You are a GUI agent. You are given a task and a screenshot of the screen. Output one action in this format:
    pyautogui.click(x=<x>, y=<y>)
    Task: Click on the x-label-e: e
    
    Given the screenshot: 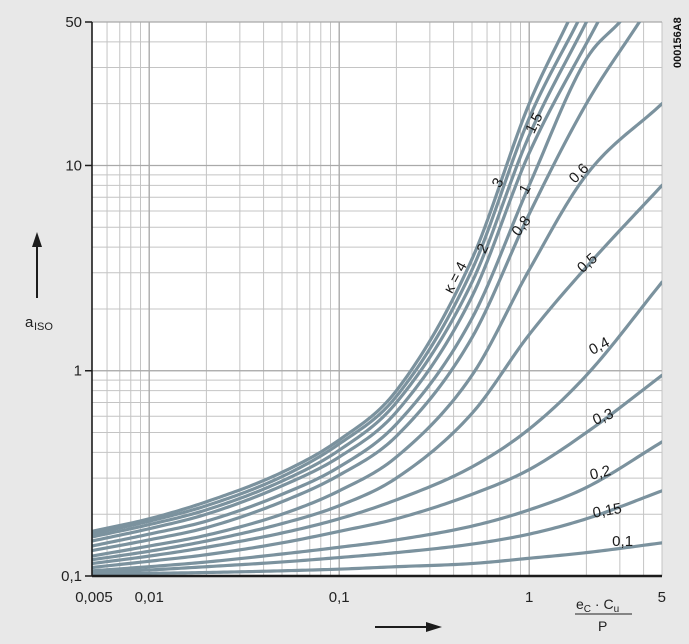 What is the action you would take?
    pyautogui.click(x=580, y=604)
    